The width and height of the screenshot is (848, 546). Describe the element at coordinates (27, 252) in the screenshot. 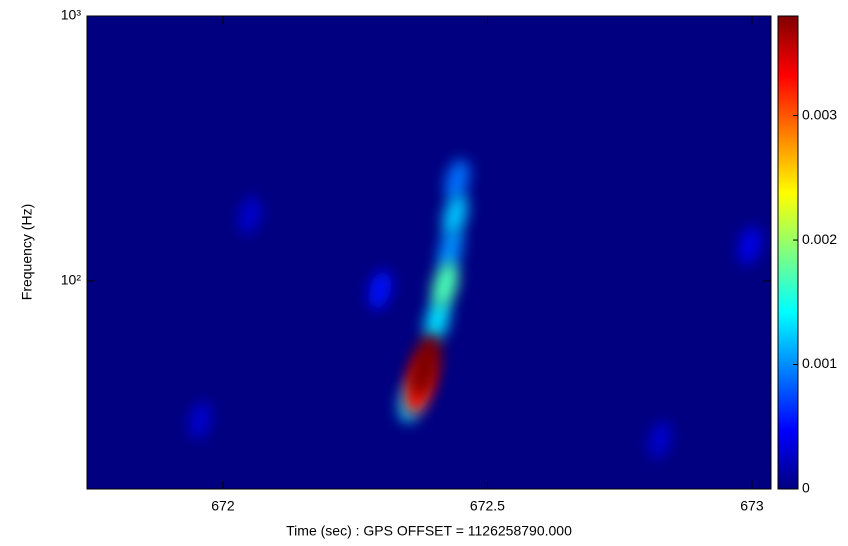

I see `y-axis-label: Frequency (Hz)` at that location.